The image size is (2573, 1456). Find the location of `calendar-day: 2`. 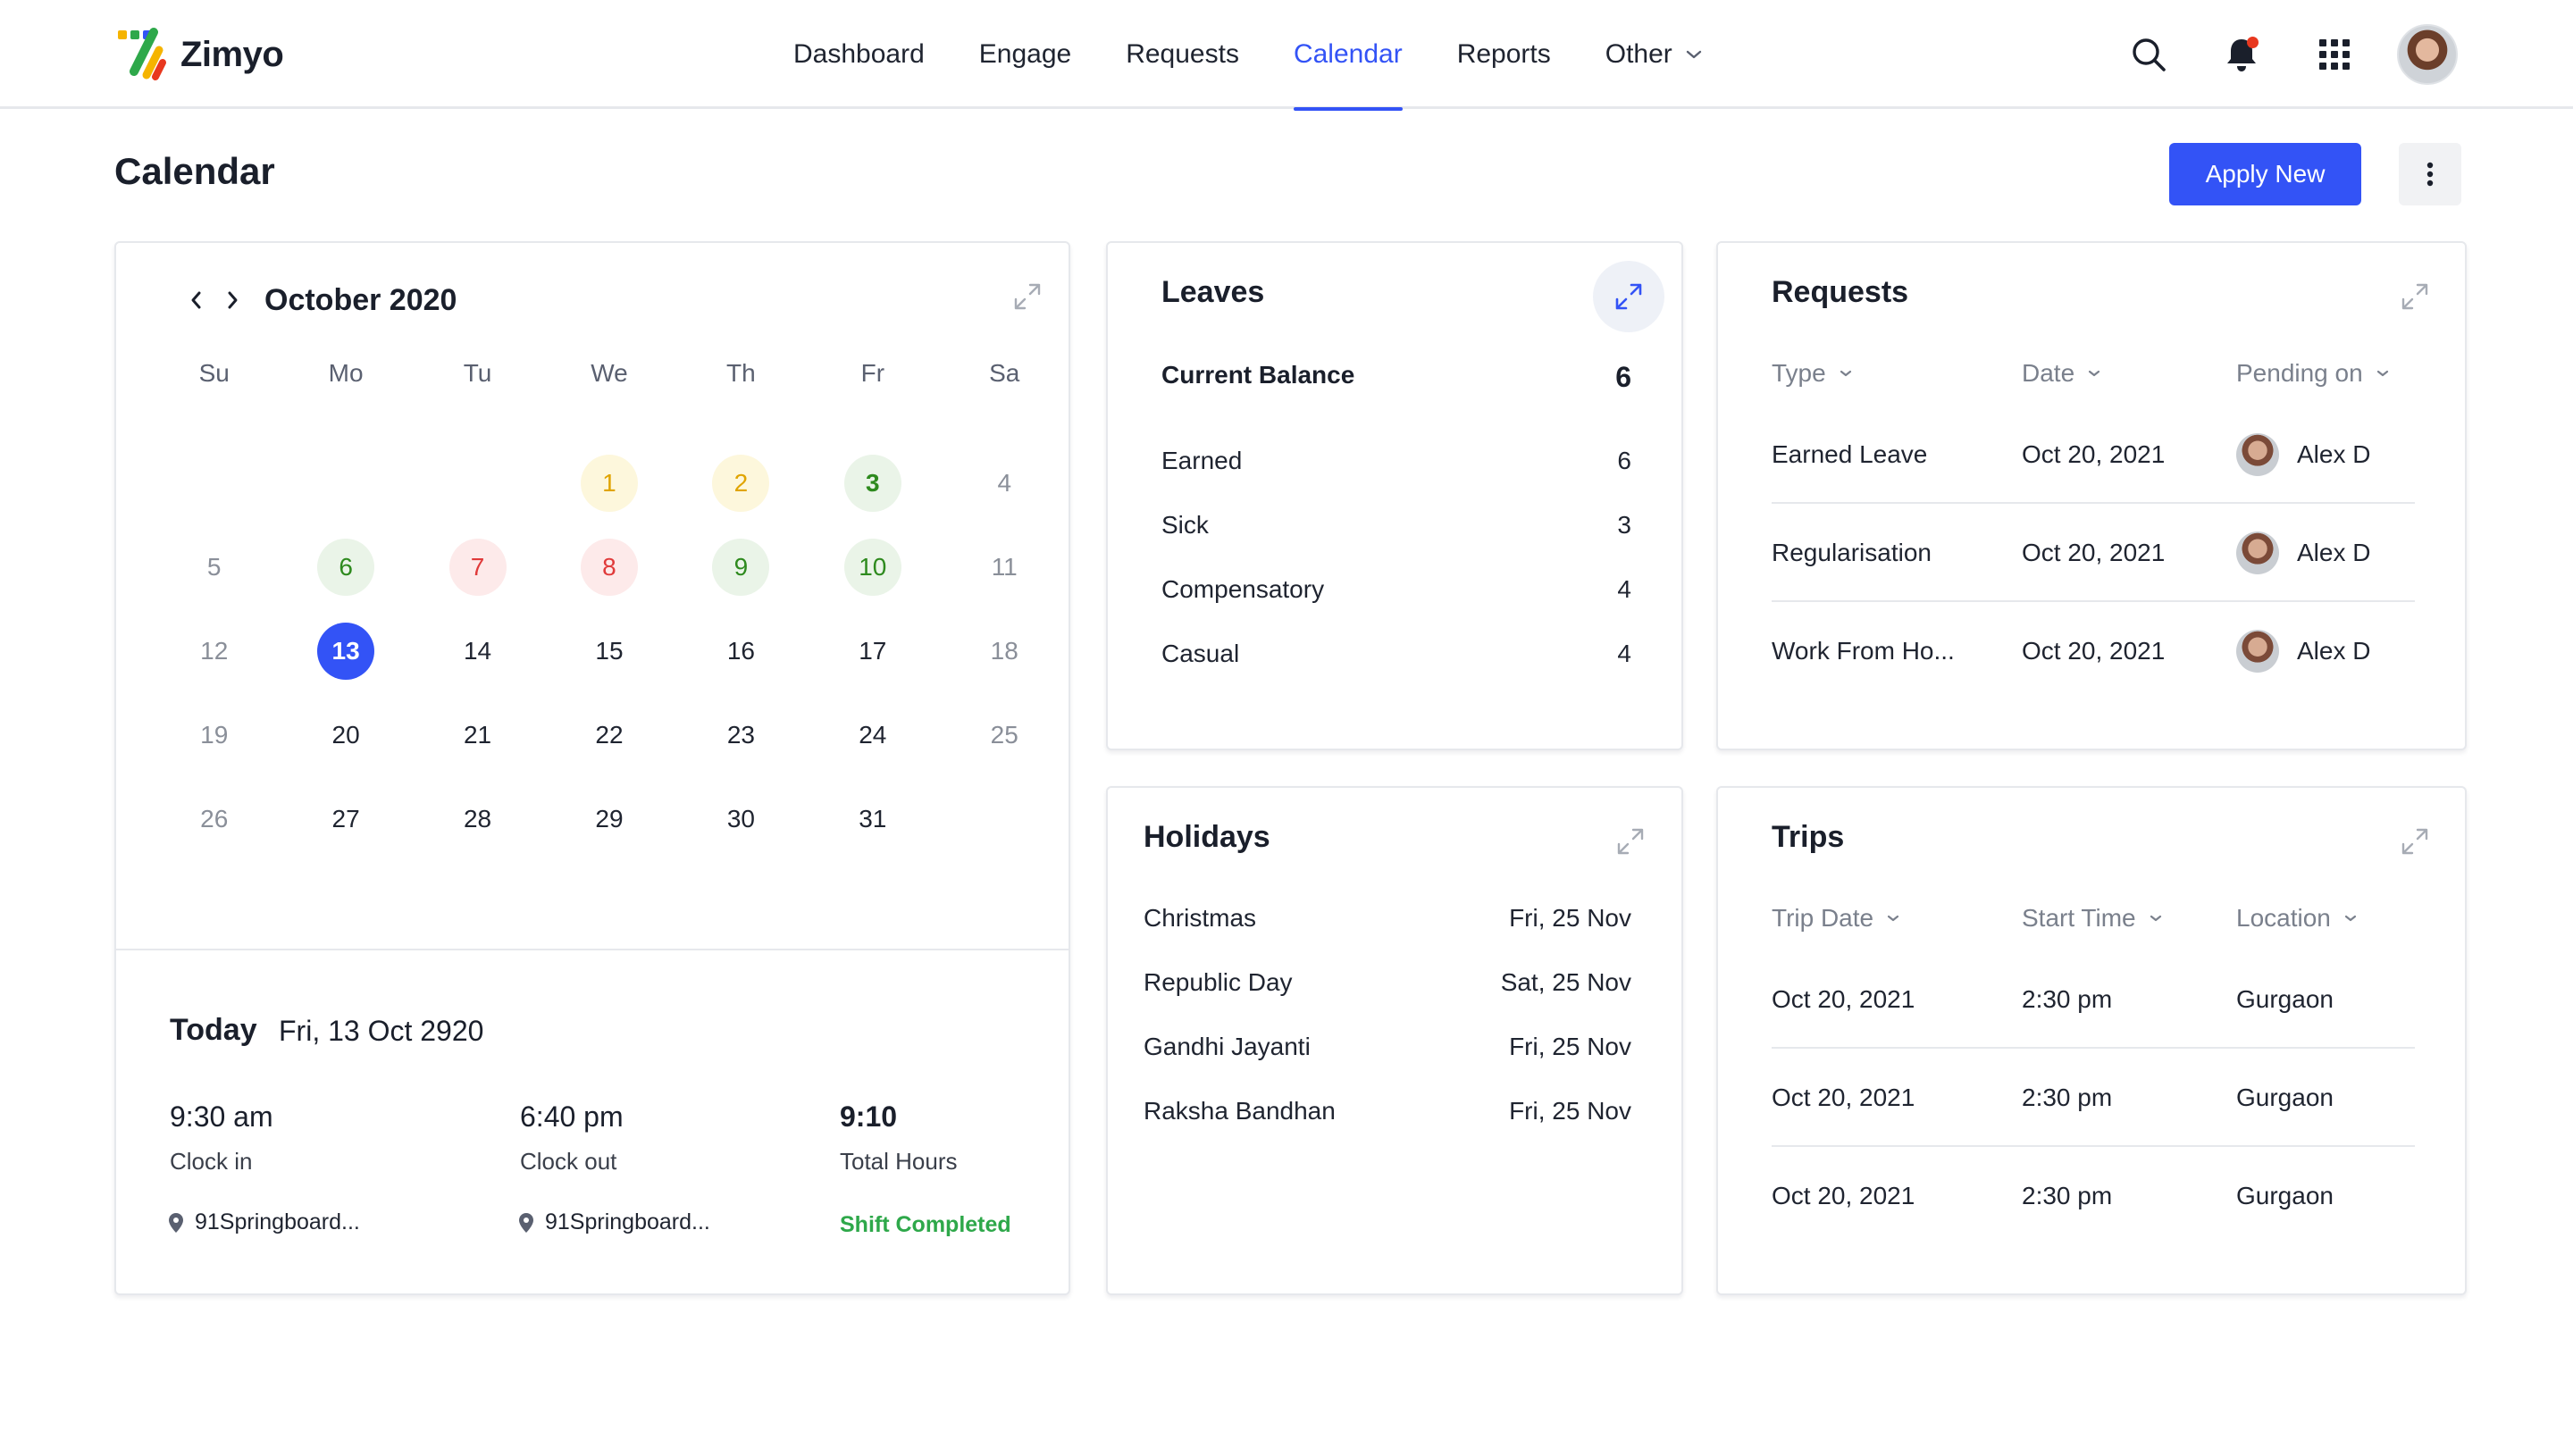

calendar-day: 2 is located at coordinates (741, 483).